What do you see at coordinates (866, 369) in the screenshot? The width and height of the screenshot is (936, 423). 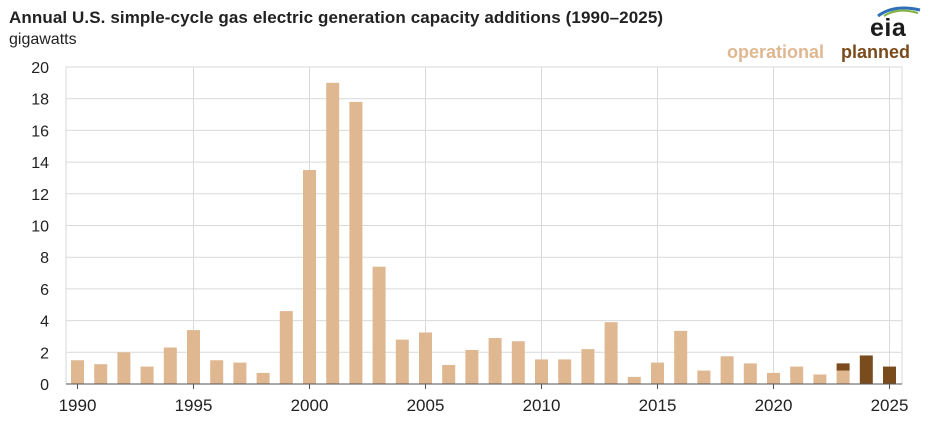 I see `bar-planned-2024` at bounding box center [866, 369].